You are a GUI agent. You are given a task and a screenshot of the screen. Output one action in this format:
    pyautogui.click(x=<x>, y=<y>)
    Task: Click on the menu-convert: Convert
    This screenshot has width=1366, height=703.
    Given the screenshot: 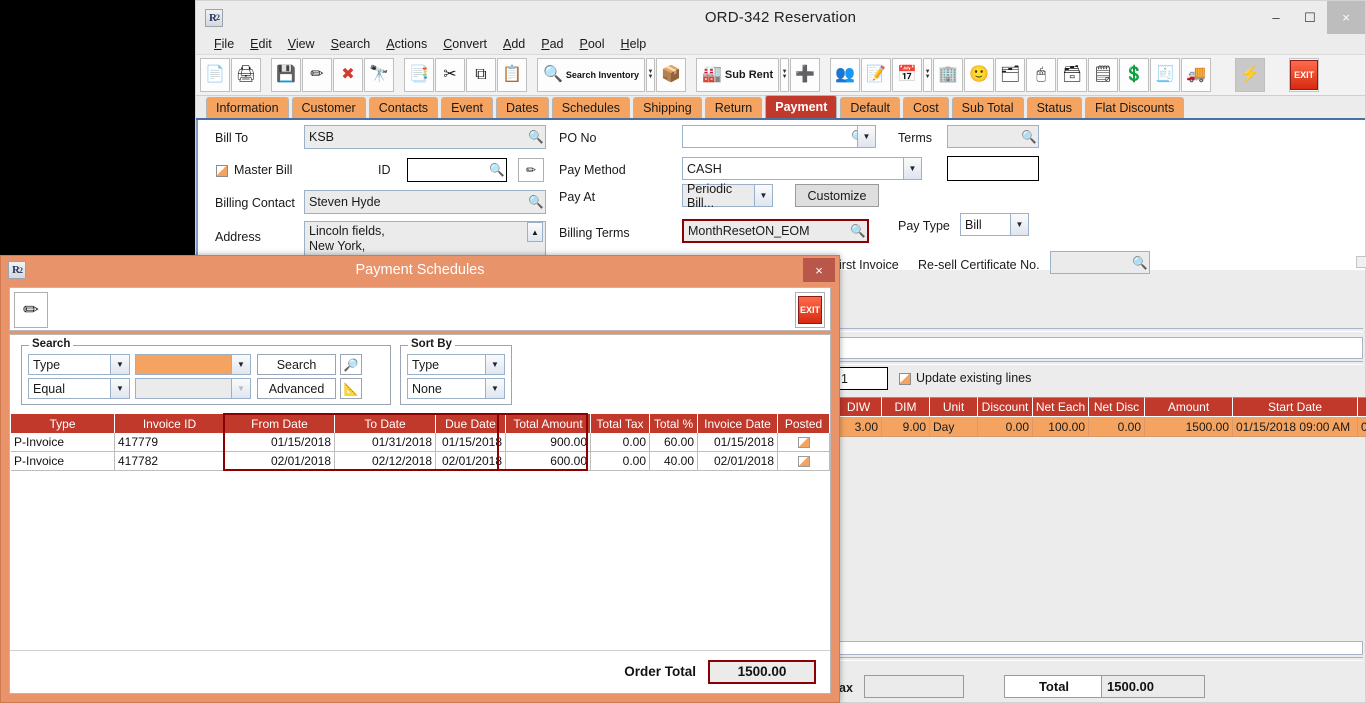 What is the action you would take?
    pyautogui.click(x=465, y=44)
    